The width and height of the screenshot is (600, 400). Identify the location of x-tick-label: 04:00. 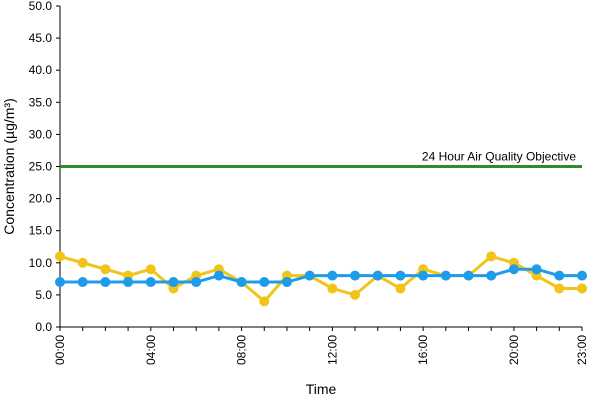
(151, 350).